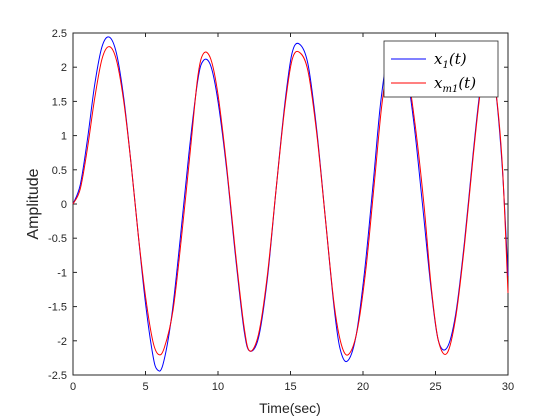 The height and width of the screenshot is (420, 560). I want to click on legend: x1(t) xm1(t), so click(441, 69).